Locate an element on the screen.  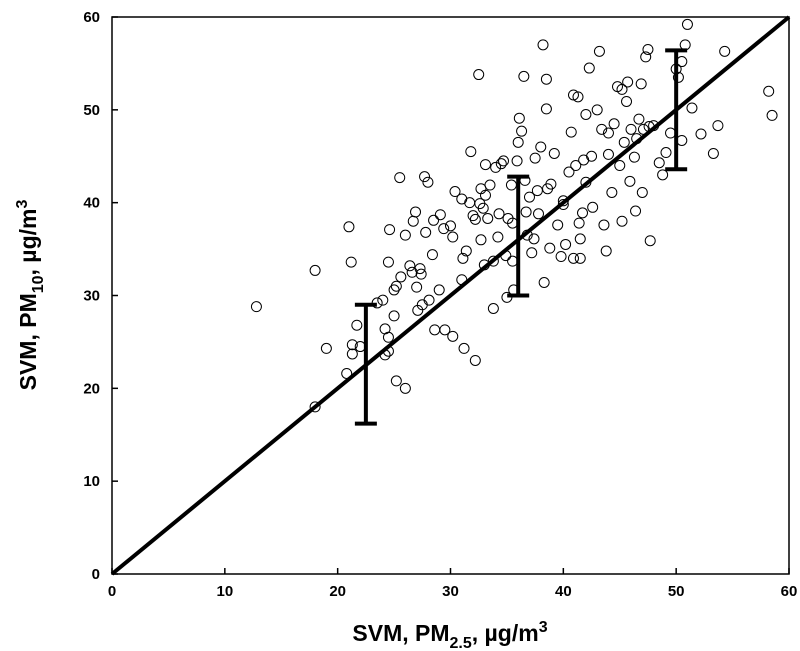
x-tick-label: 20 is located at coordinates (337, 591).